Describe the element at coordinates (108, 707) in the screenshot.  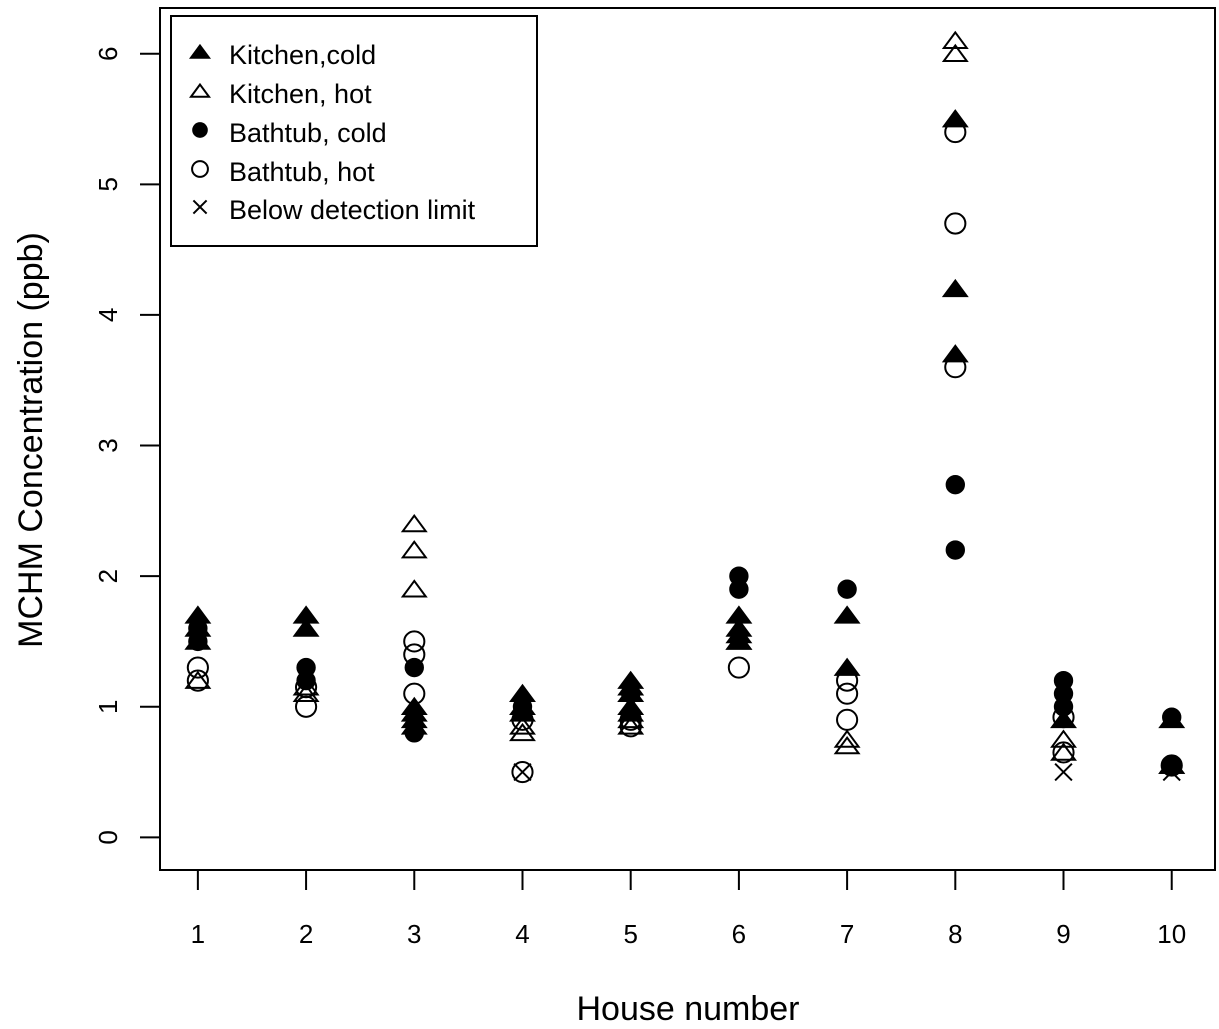
I see `y-tick-label: 1` at that location.